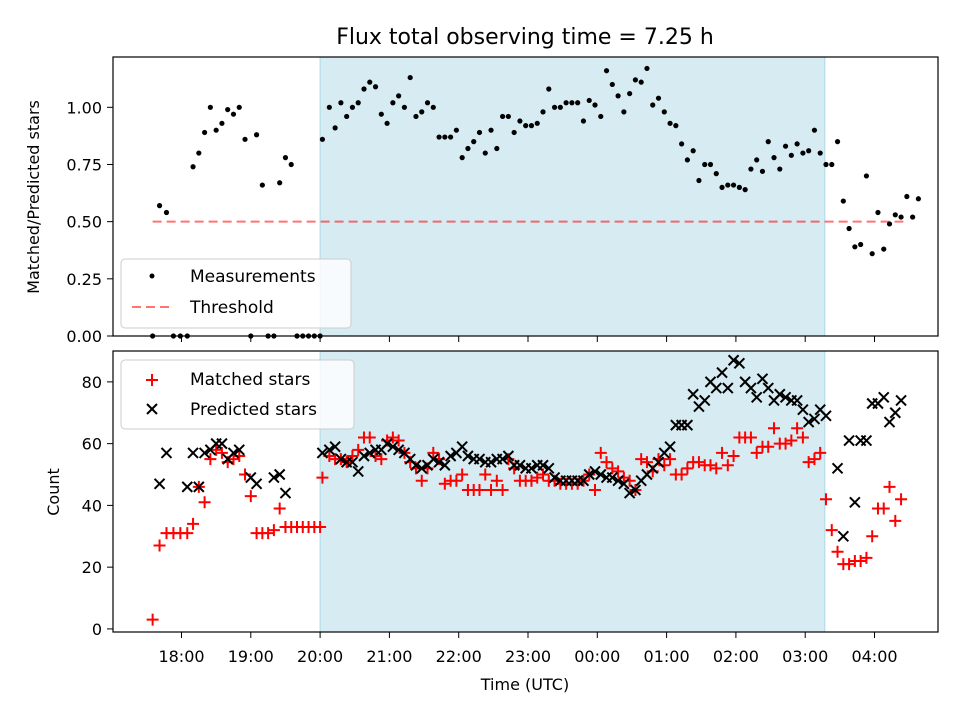  Describe the element at coordinates (181, 656) in the screenshot. I see `x-tick-label: 18:00` at that location.